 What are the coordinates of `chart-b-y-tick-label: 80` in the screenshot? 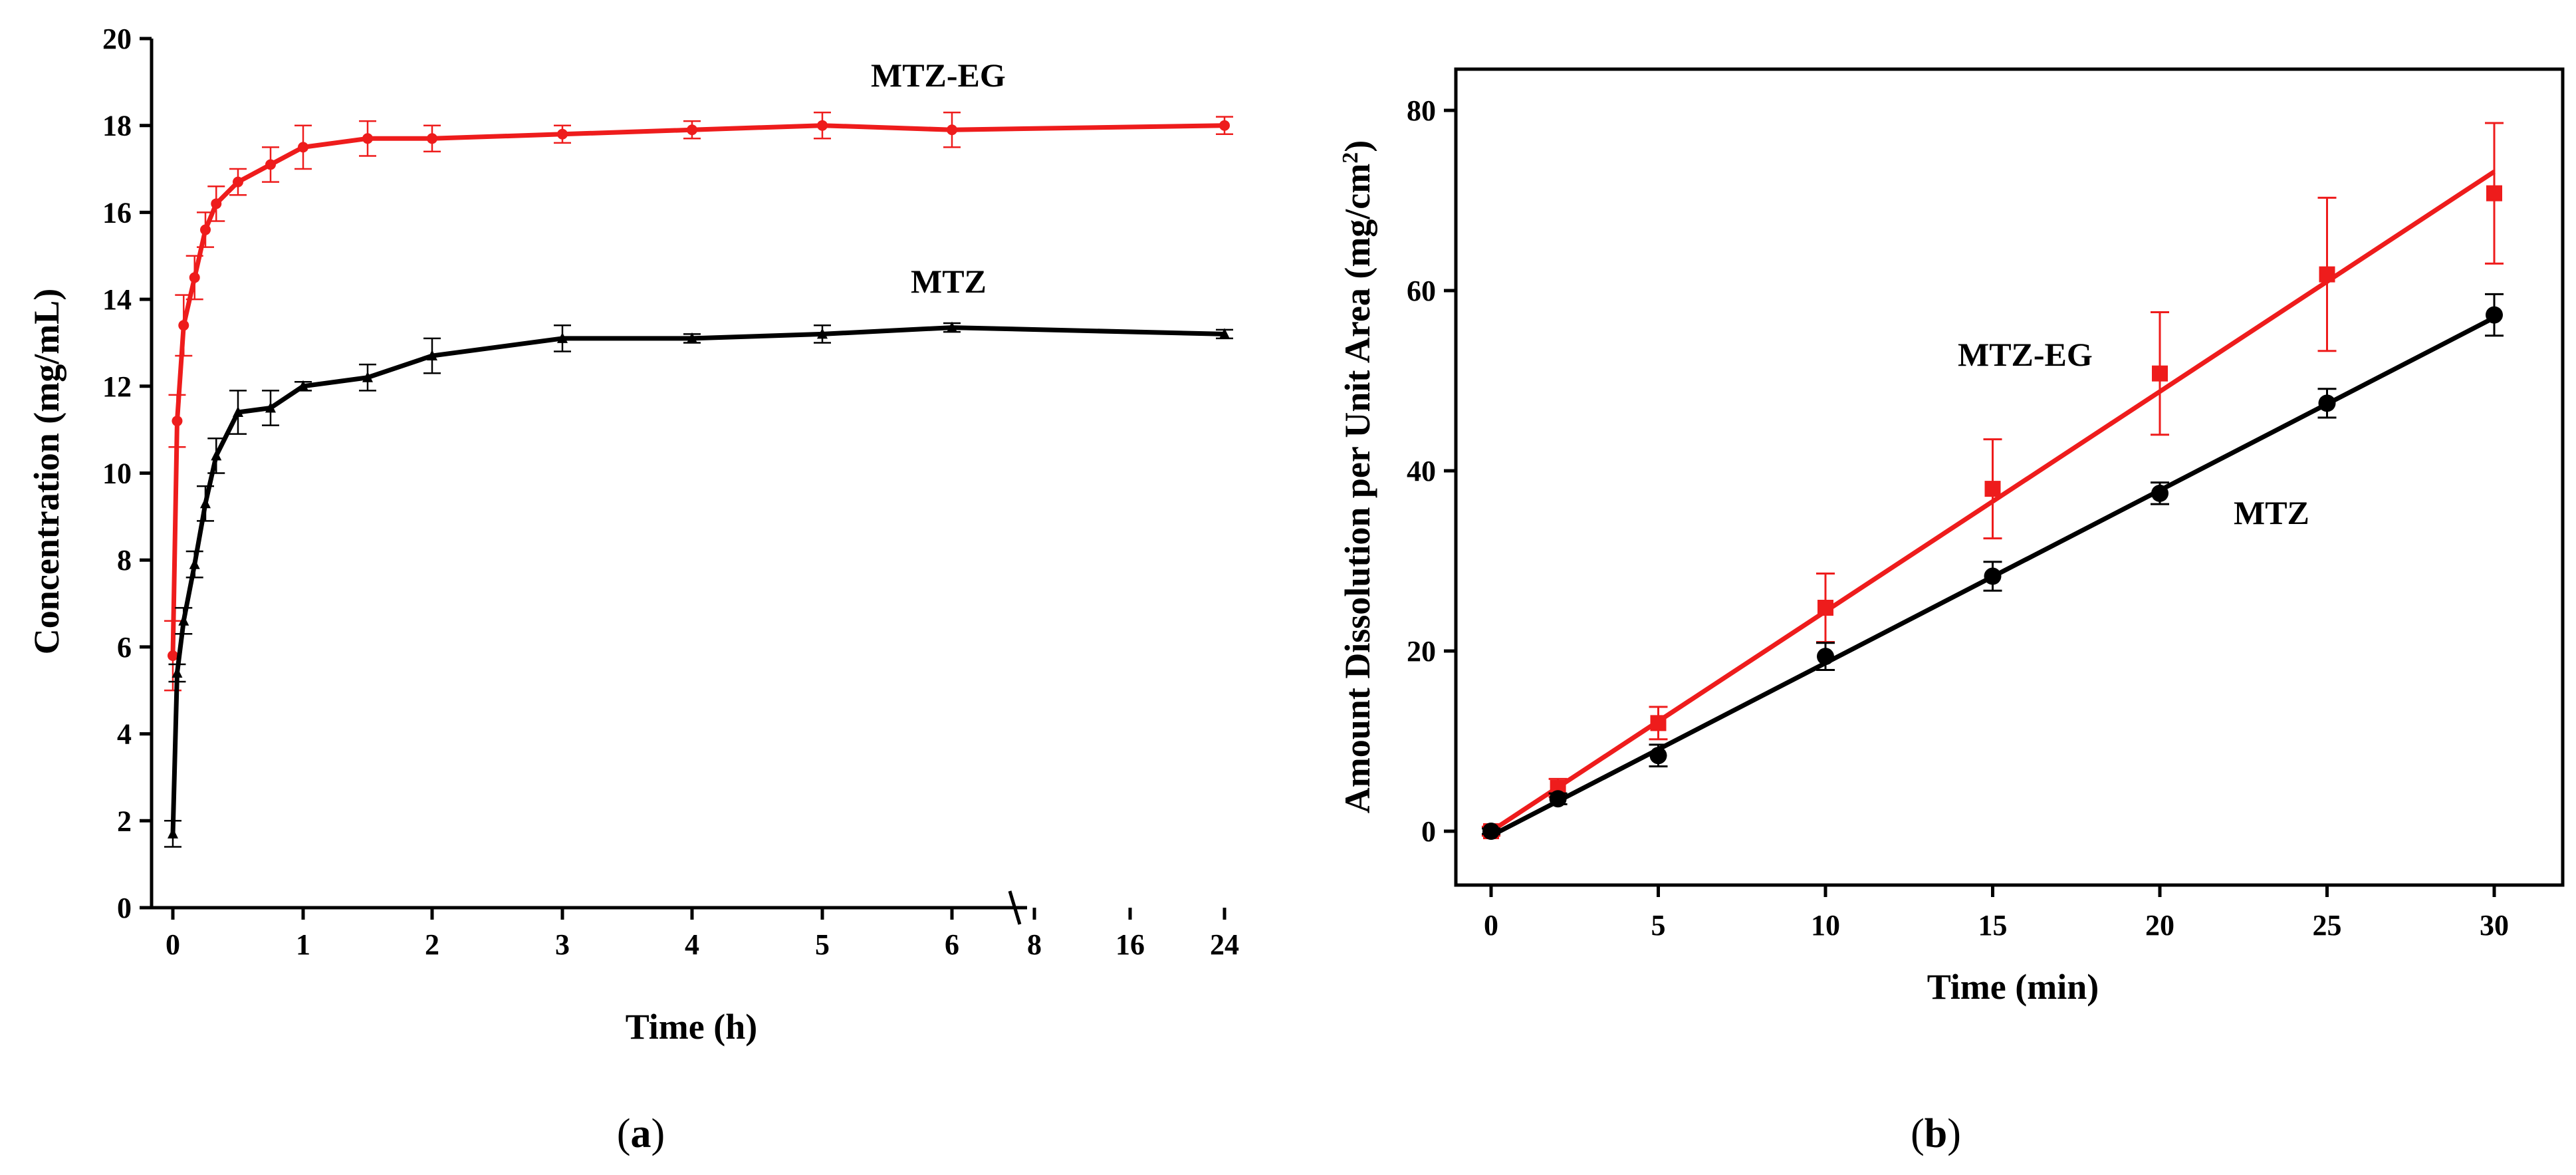 It's located at (1421, 110).